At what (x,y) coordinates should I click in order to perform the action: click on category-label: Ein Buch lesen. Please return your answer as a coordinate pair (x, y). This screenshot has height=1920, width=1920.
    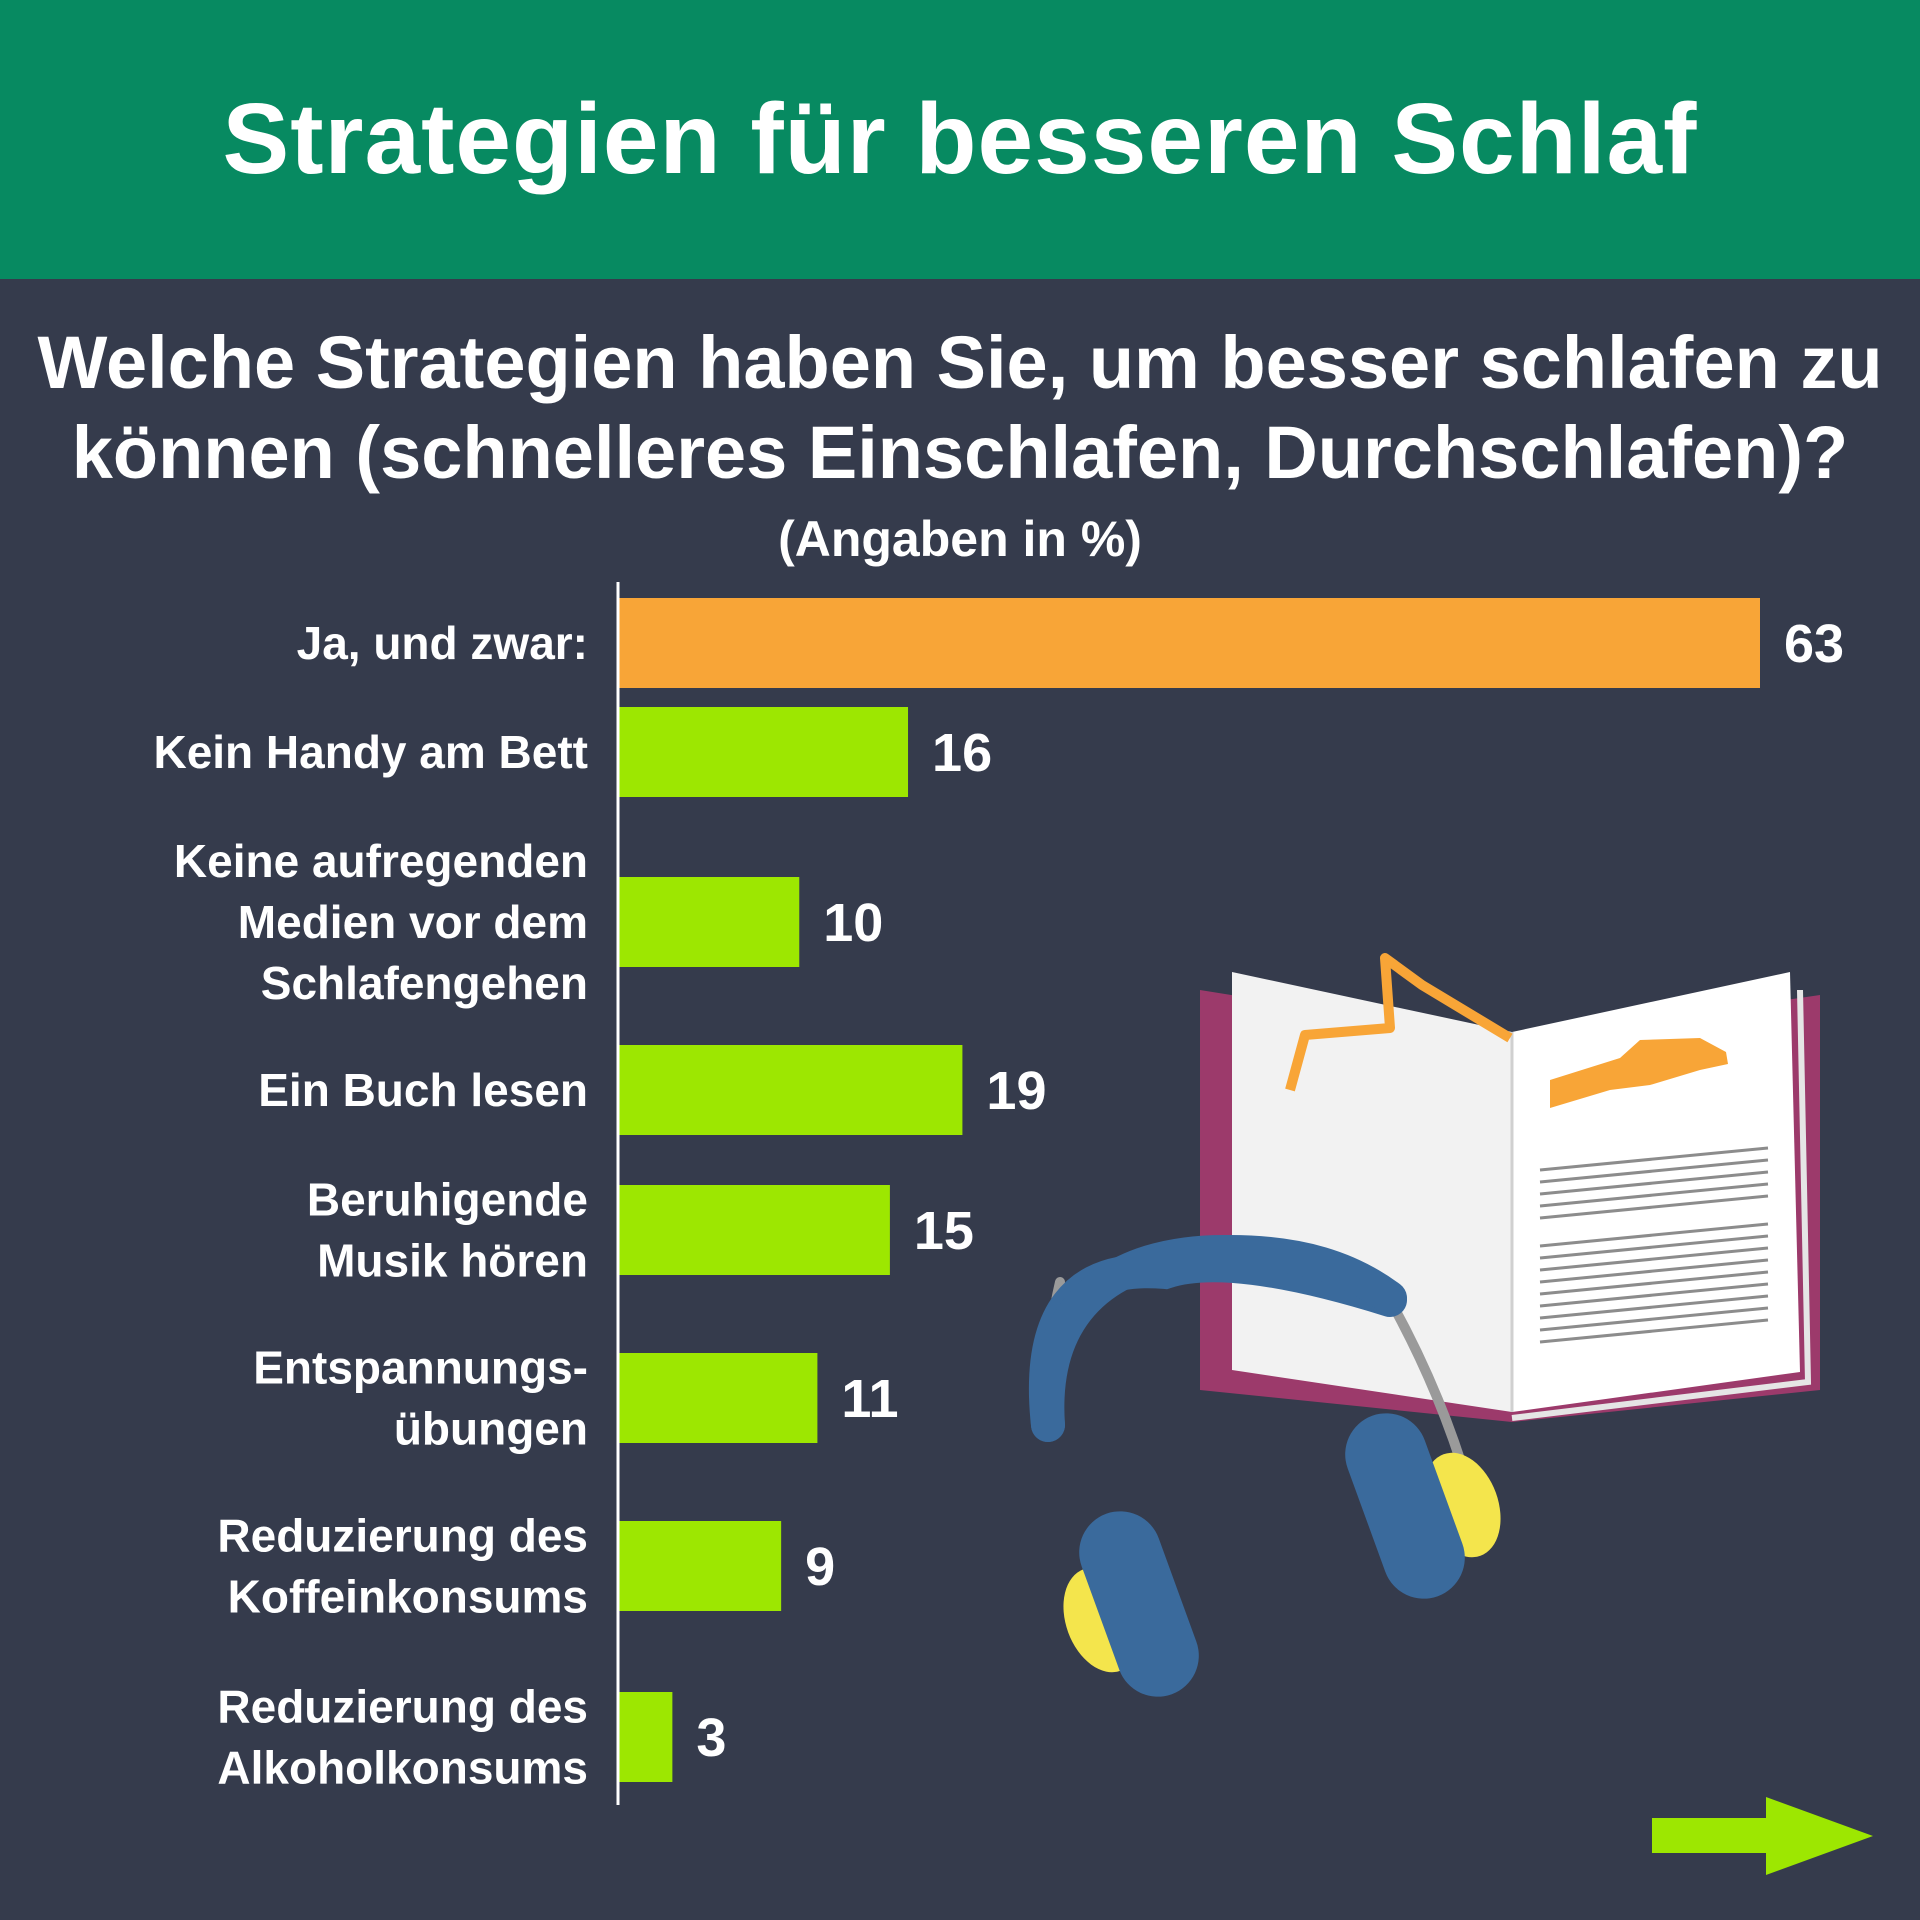
    Looking at the image, I should click on (423, 1090).